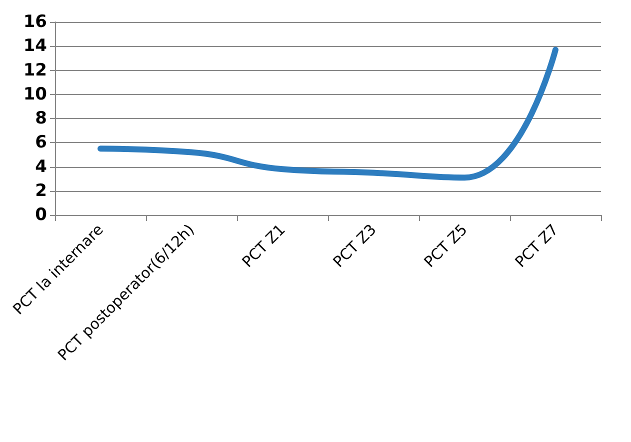 The width and height of the screenshot is (631, 442). I want to click on y-tick-label: 6, so click(41, 142).